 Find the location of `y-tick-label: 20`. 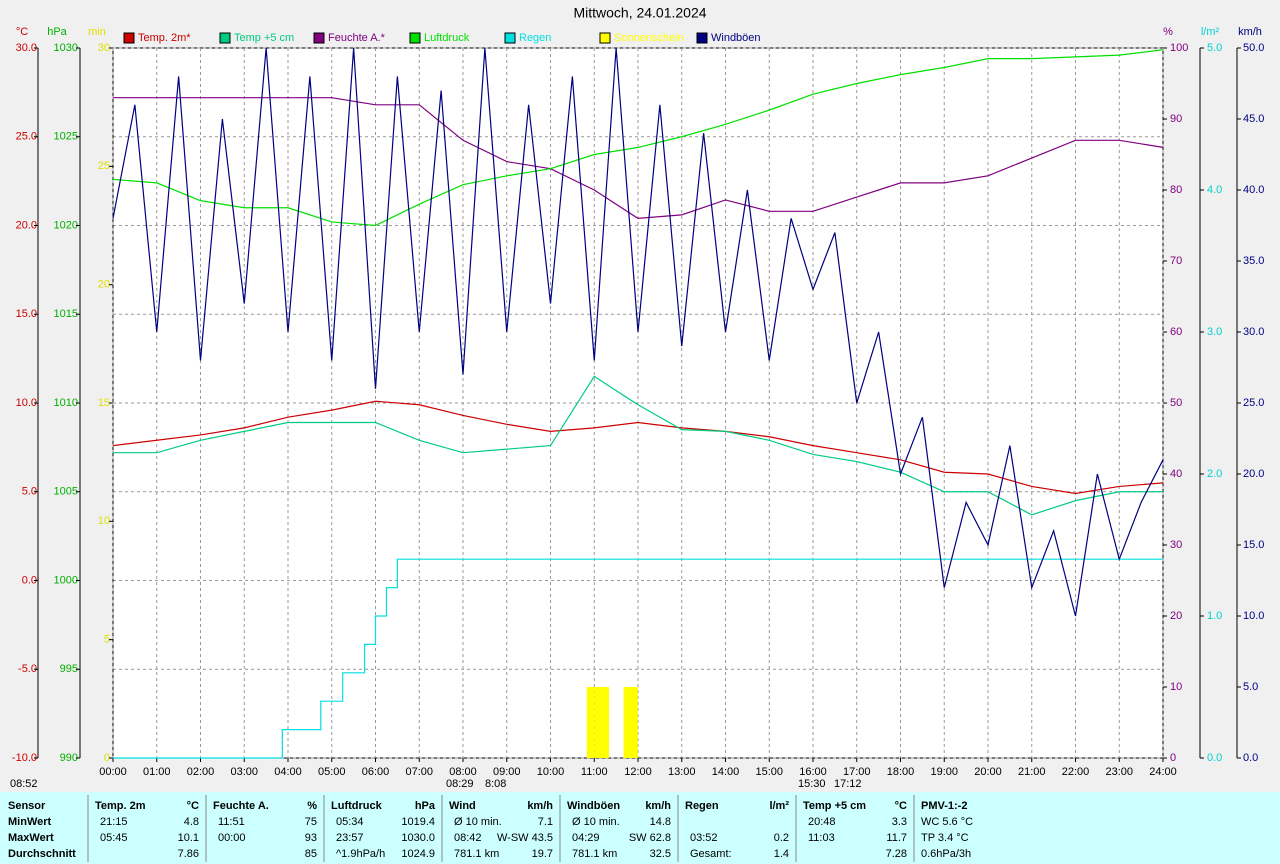

y-tick-label: 20 is located at coordinates (104, 285).